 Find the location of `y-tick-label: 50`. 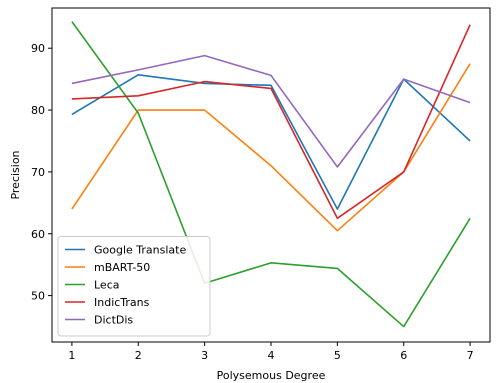

y-tick-label: 50 is located at coordinates (38, 296).